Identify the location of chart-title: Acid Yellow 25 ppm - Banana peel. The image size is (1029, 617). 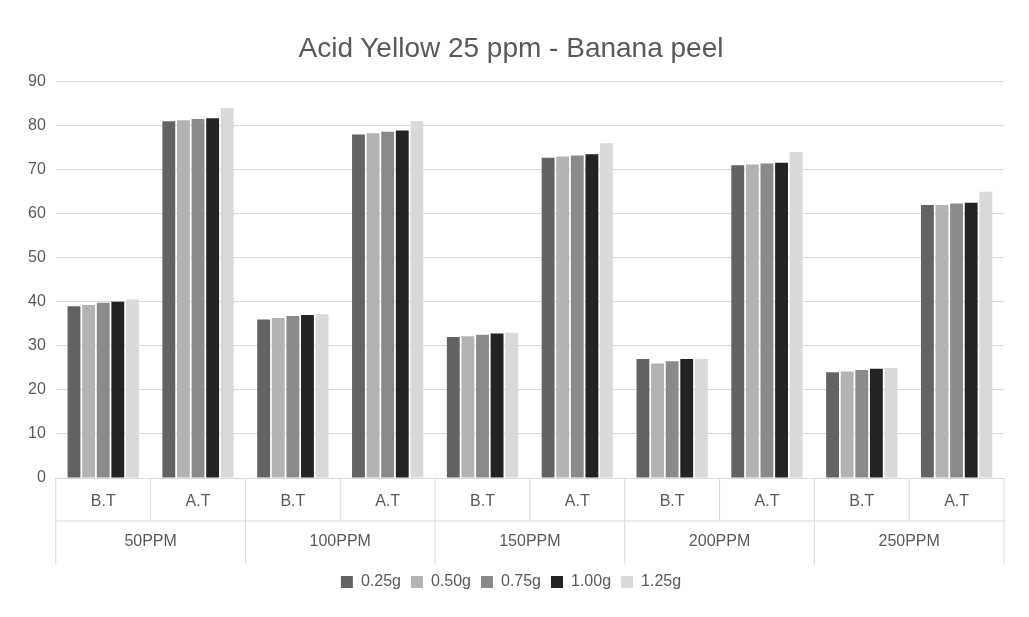
(511, 47).